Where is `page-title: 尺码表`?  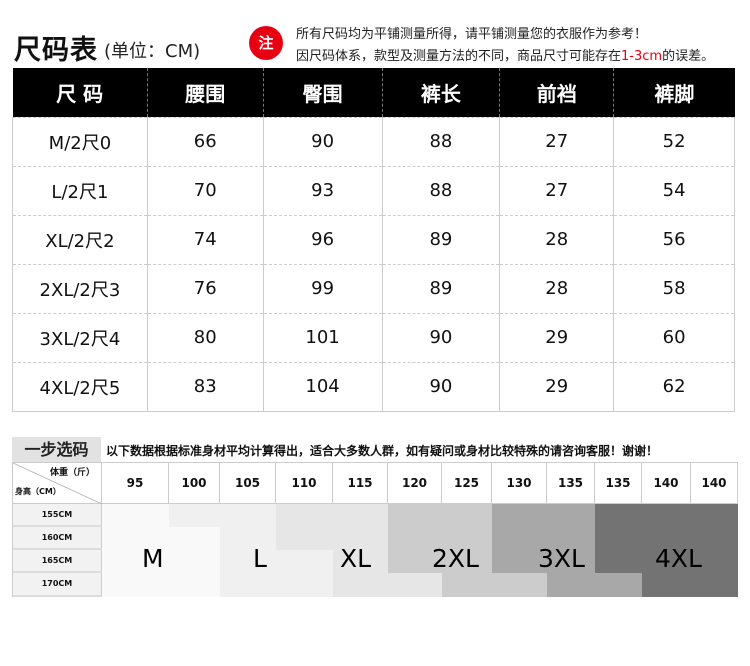 page-title: 尺码表 is located at coordinates (56, 50).